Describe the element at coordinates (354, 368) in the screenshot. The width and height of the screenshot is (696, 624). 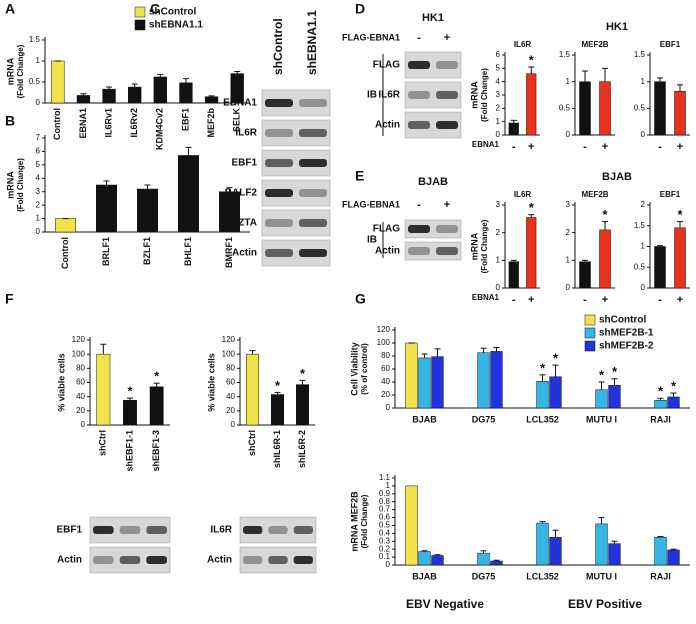
I see `y-axis-label: Cell Viability` at that location.